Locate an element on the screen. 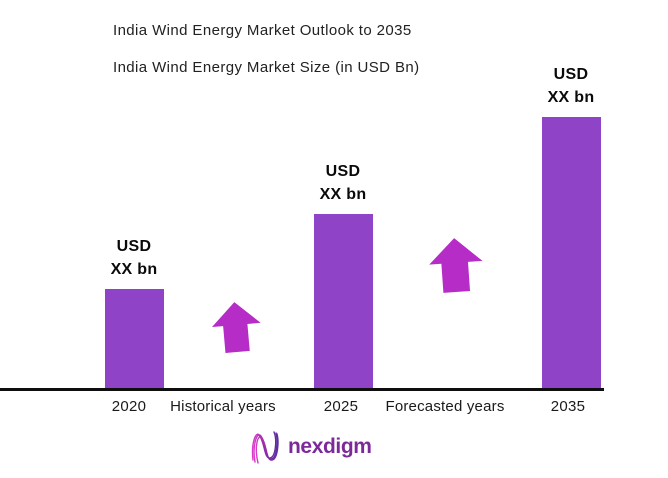  x-axis-line is located at coordinates (302, 389).